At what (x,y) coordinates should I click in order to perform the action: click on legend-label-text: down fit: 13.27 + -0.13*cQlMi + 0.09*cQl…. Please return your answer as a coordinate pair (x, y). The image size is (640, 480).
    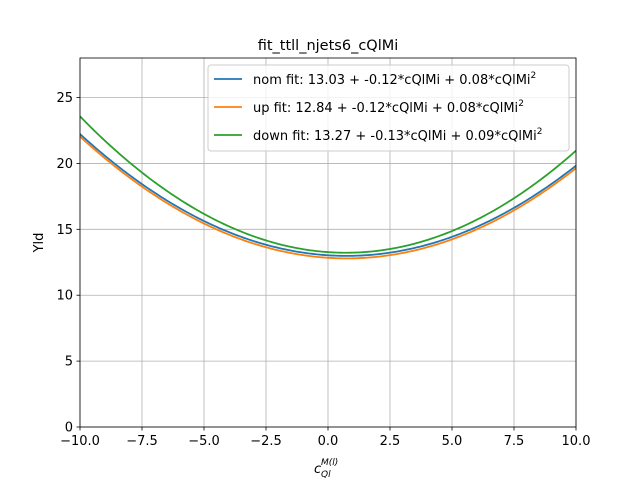
    Looking at the image, I should click on (395, 136).